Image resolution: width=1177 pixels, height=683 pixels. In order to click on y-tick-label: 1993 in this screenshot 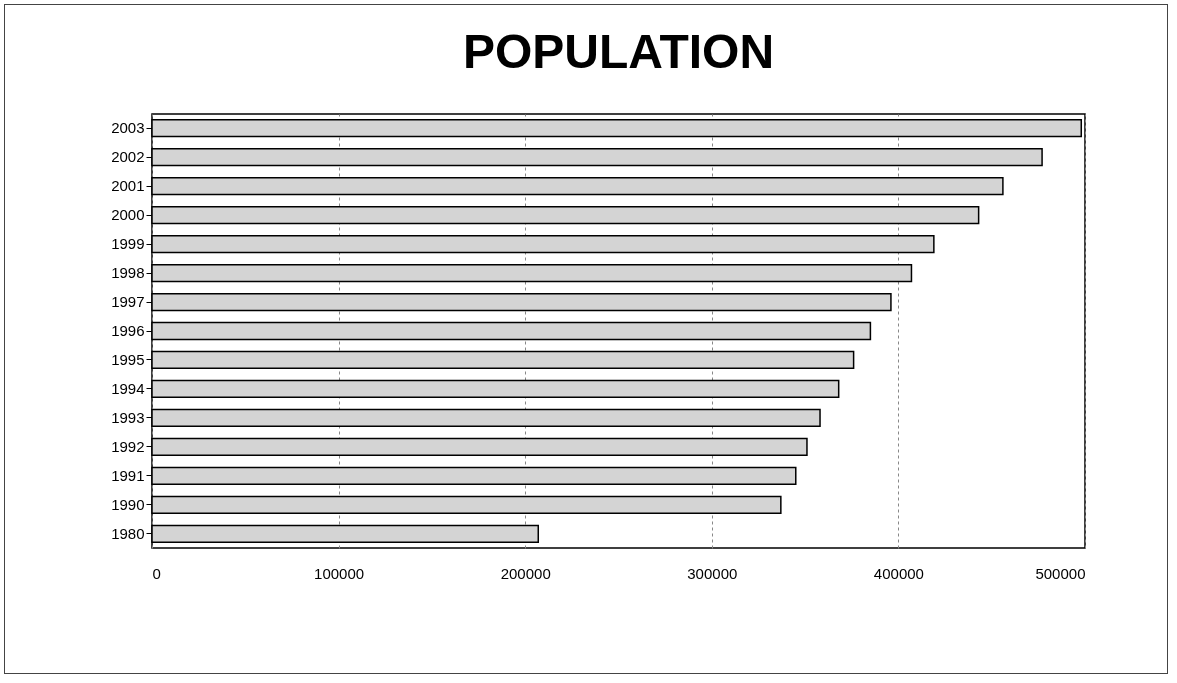, I will do `click(128, 417)`.